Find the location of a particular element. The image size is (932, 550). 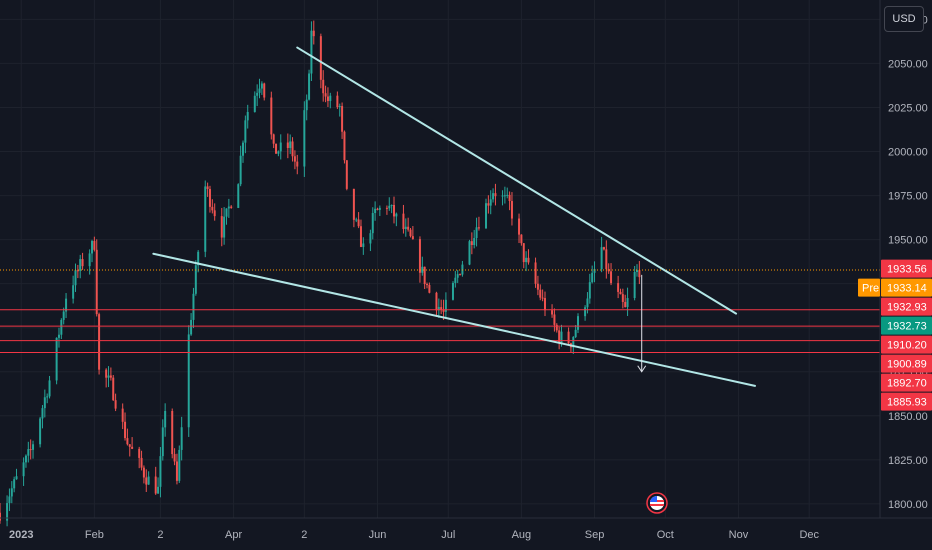

price-tag-label: 1933.14 is located at coordinates (907, 289).